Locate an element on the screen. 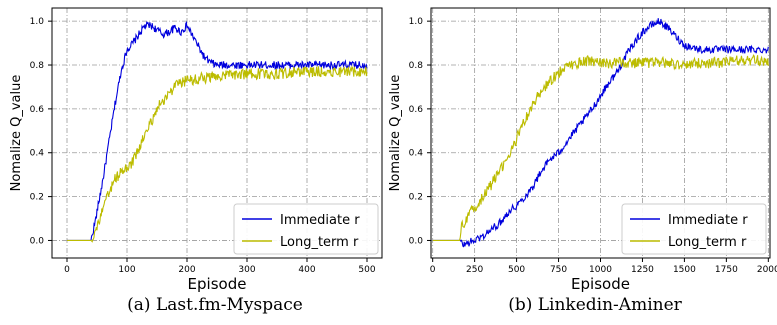 Image resolution: width=777 pixels, height=325 pixels. x-tick-label: 1750 is located at coordinates (726, 270).